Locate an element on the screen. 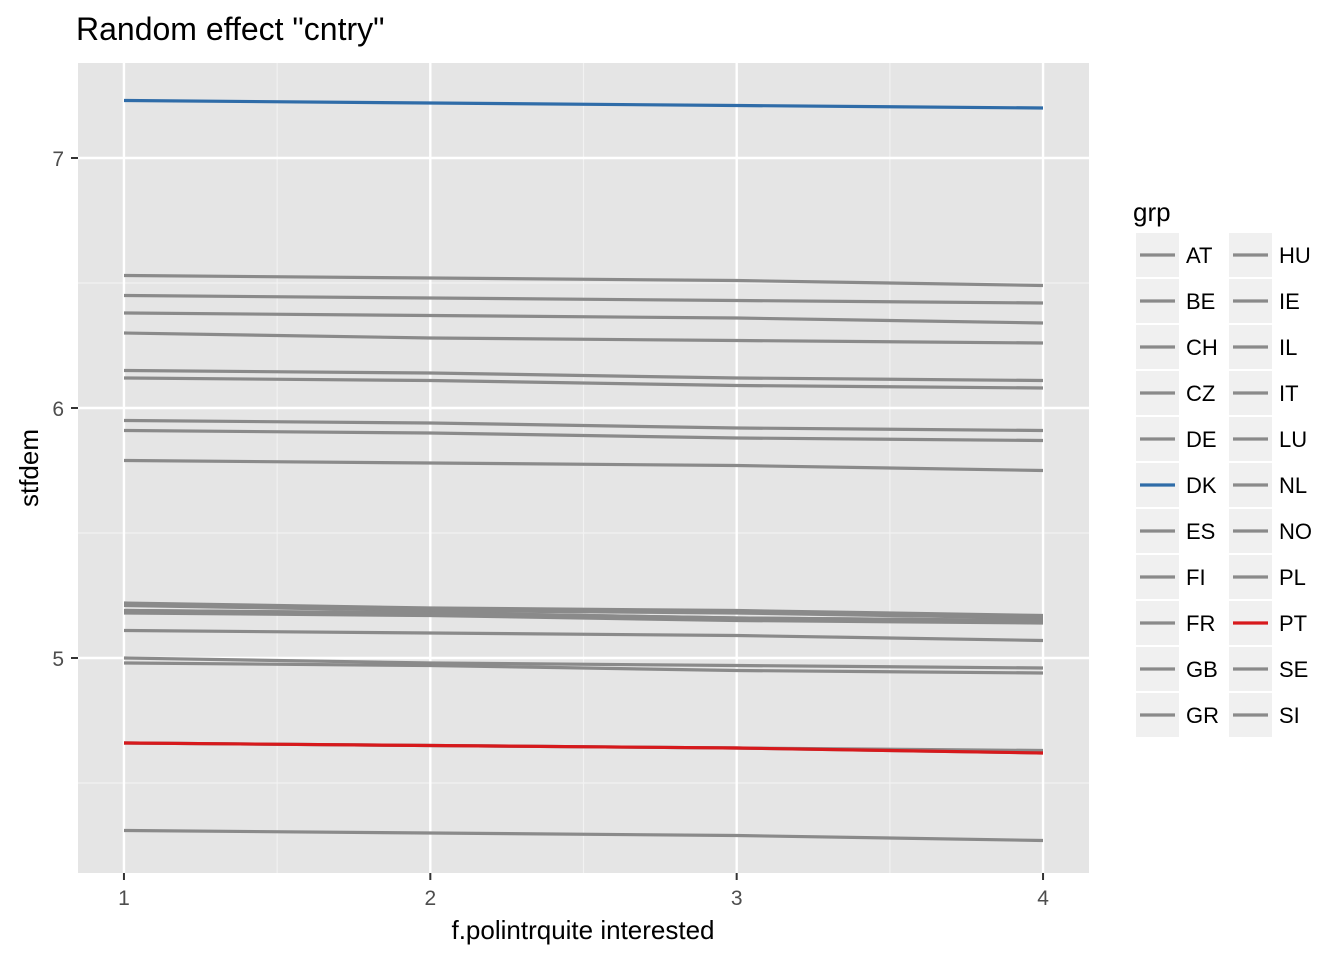 The width and height of the screenshot is (1344, 960). series-line-fi is located at coordinates (583, 425).